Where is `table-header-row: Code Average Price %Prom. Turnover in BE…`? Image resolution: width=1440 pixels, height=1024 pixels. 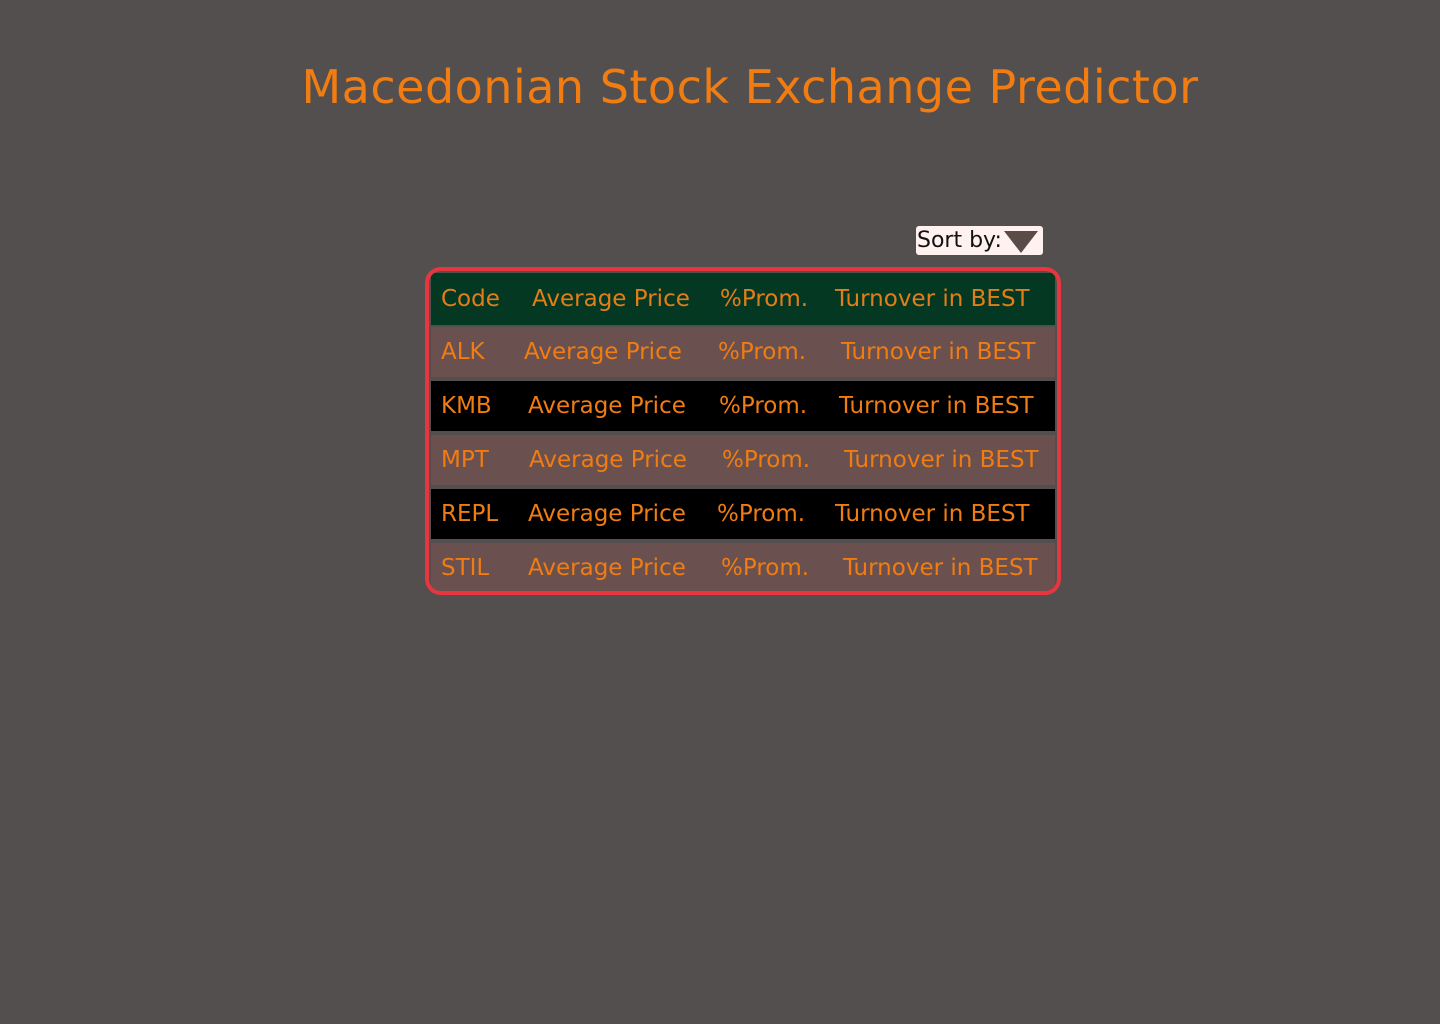 table-header-row: Code Average Price %Prom. Turnover in BE… is located at coordinates (743, 299).